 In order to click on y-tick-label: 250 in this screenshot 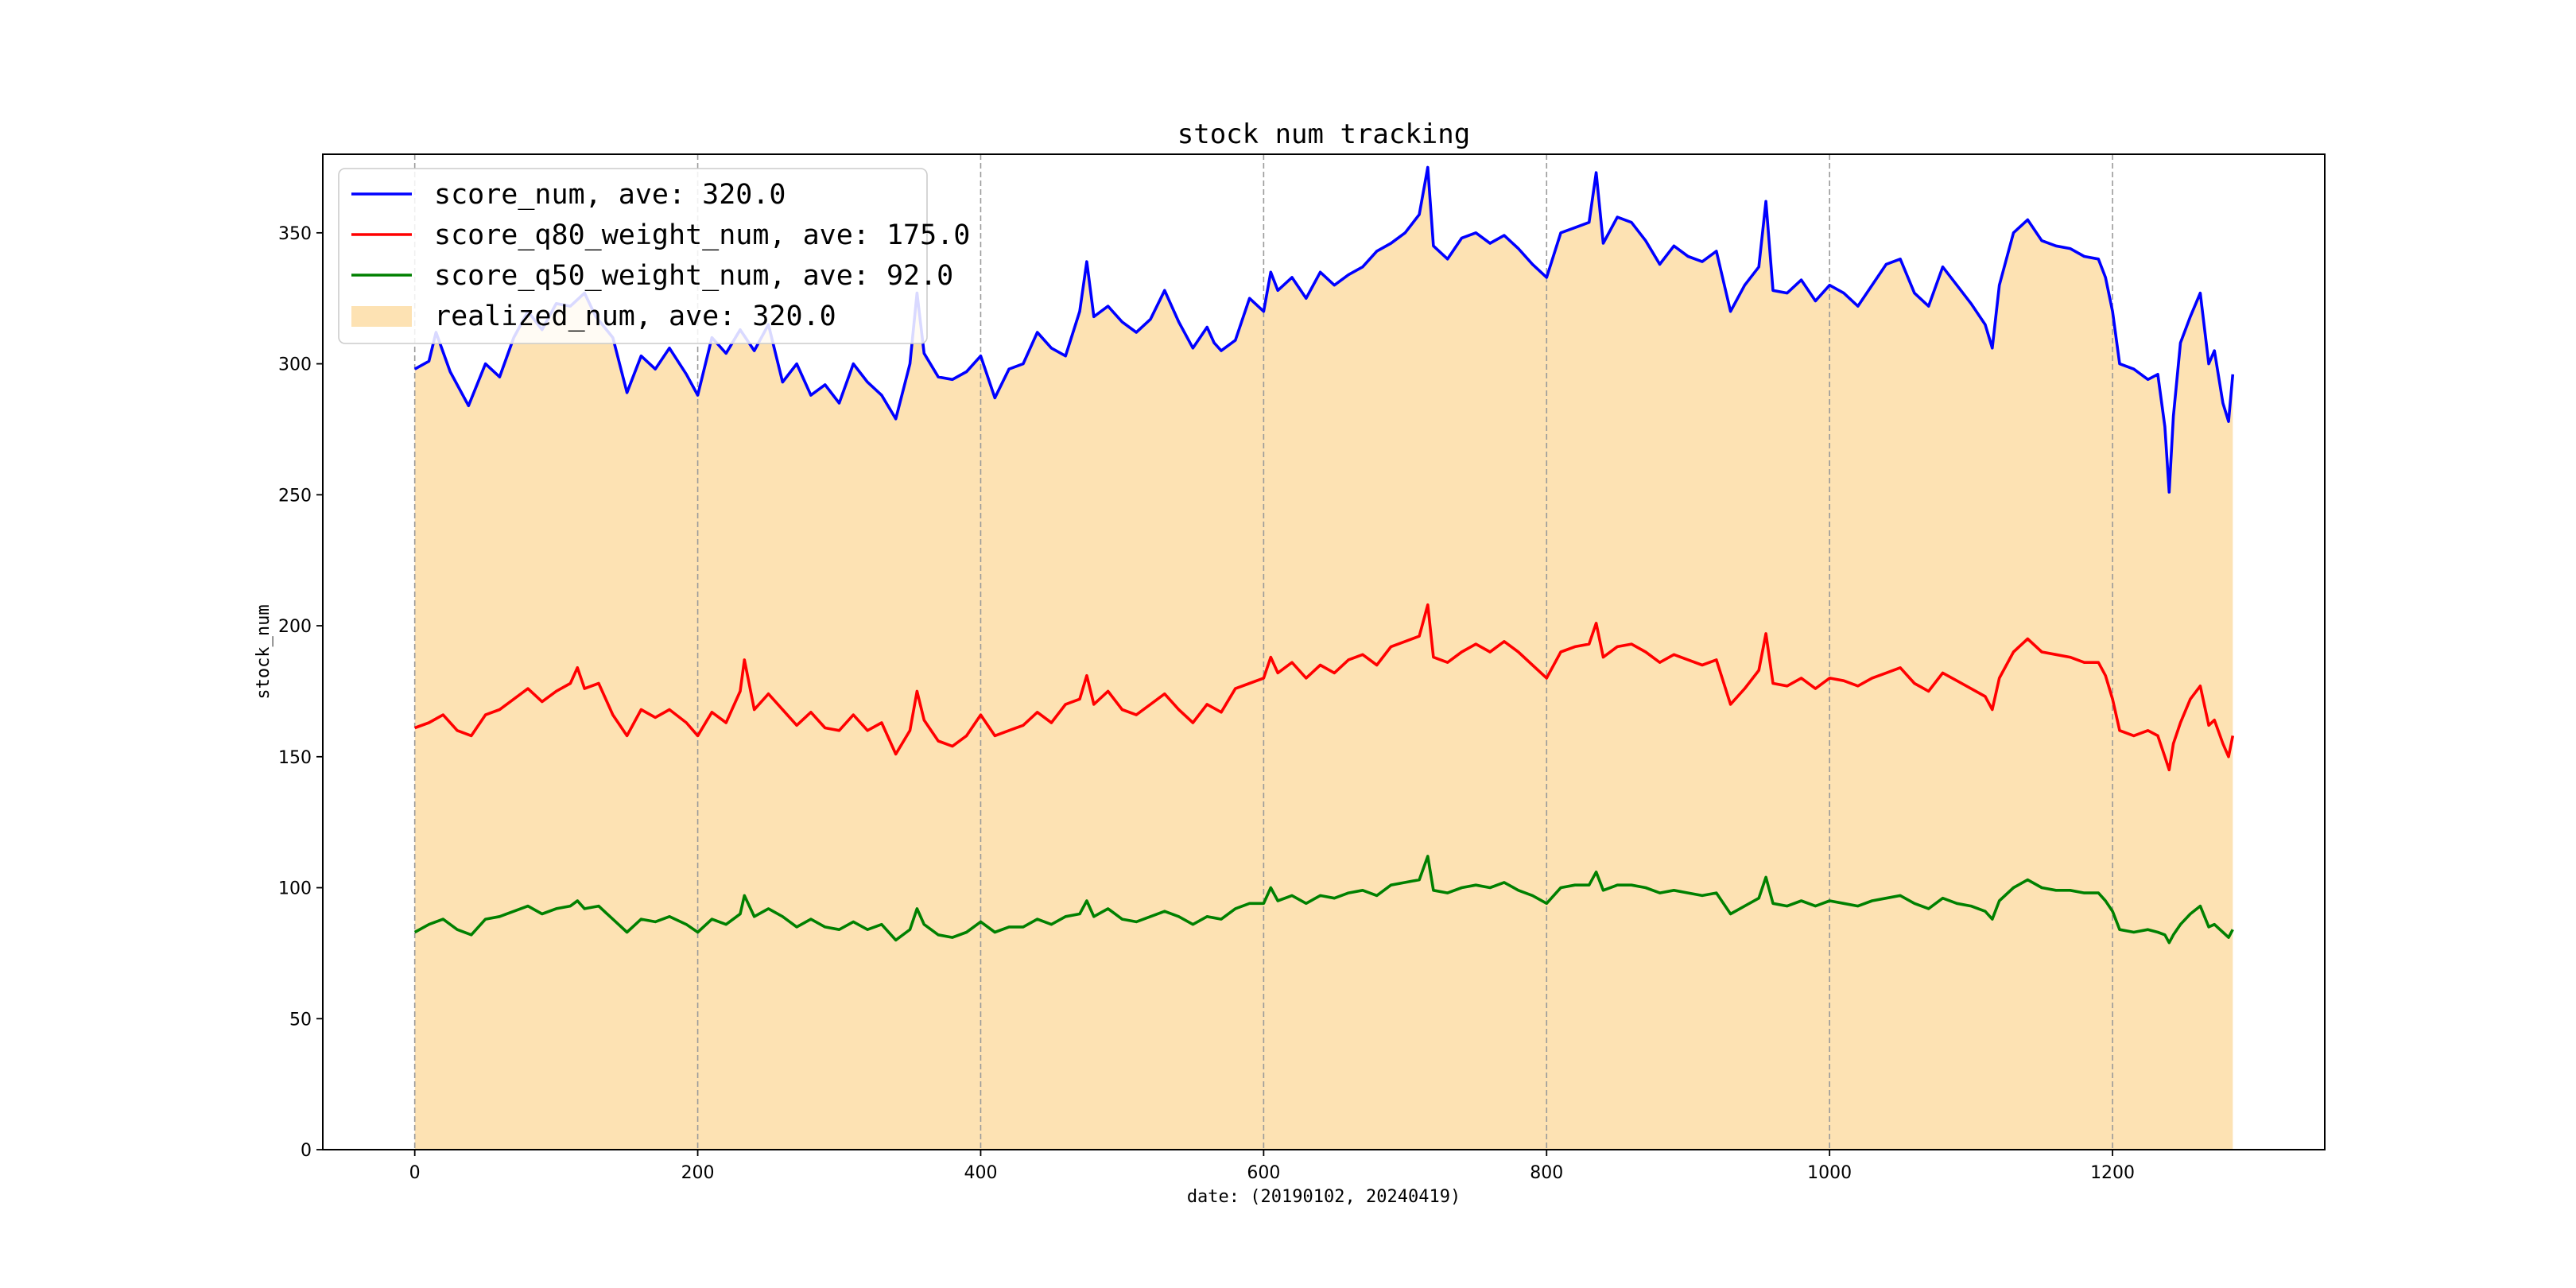, I will do `click(295, 496)`.